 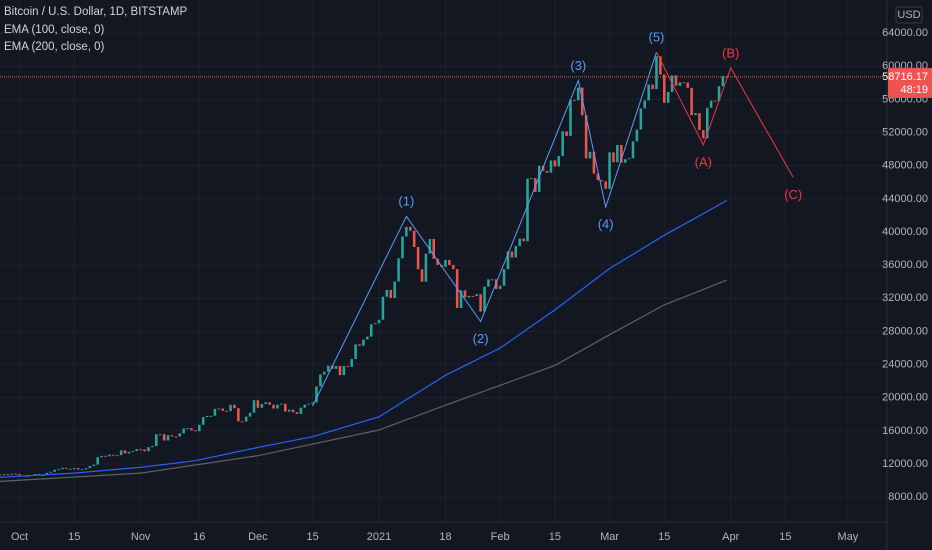 What do you see at coordinates (905, 464) in the screenshot?
I see `y-tick-label: 12000.00` at bounding box center [905, 464].